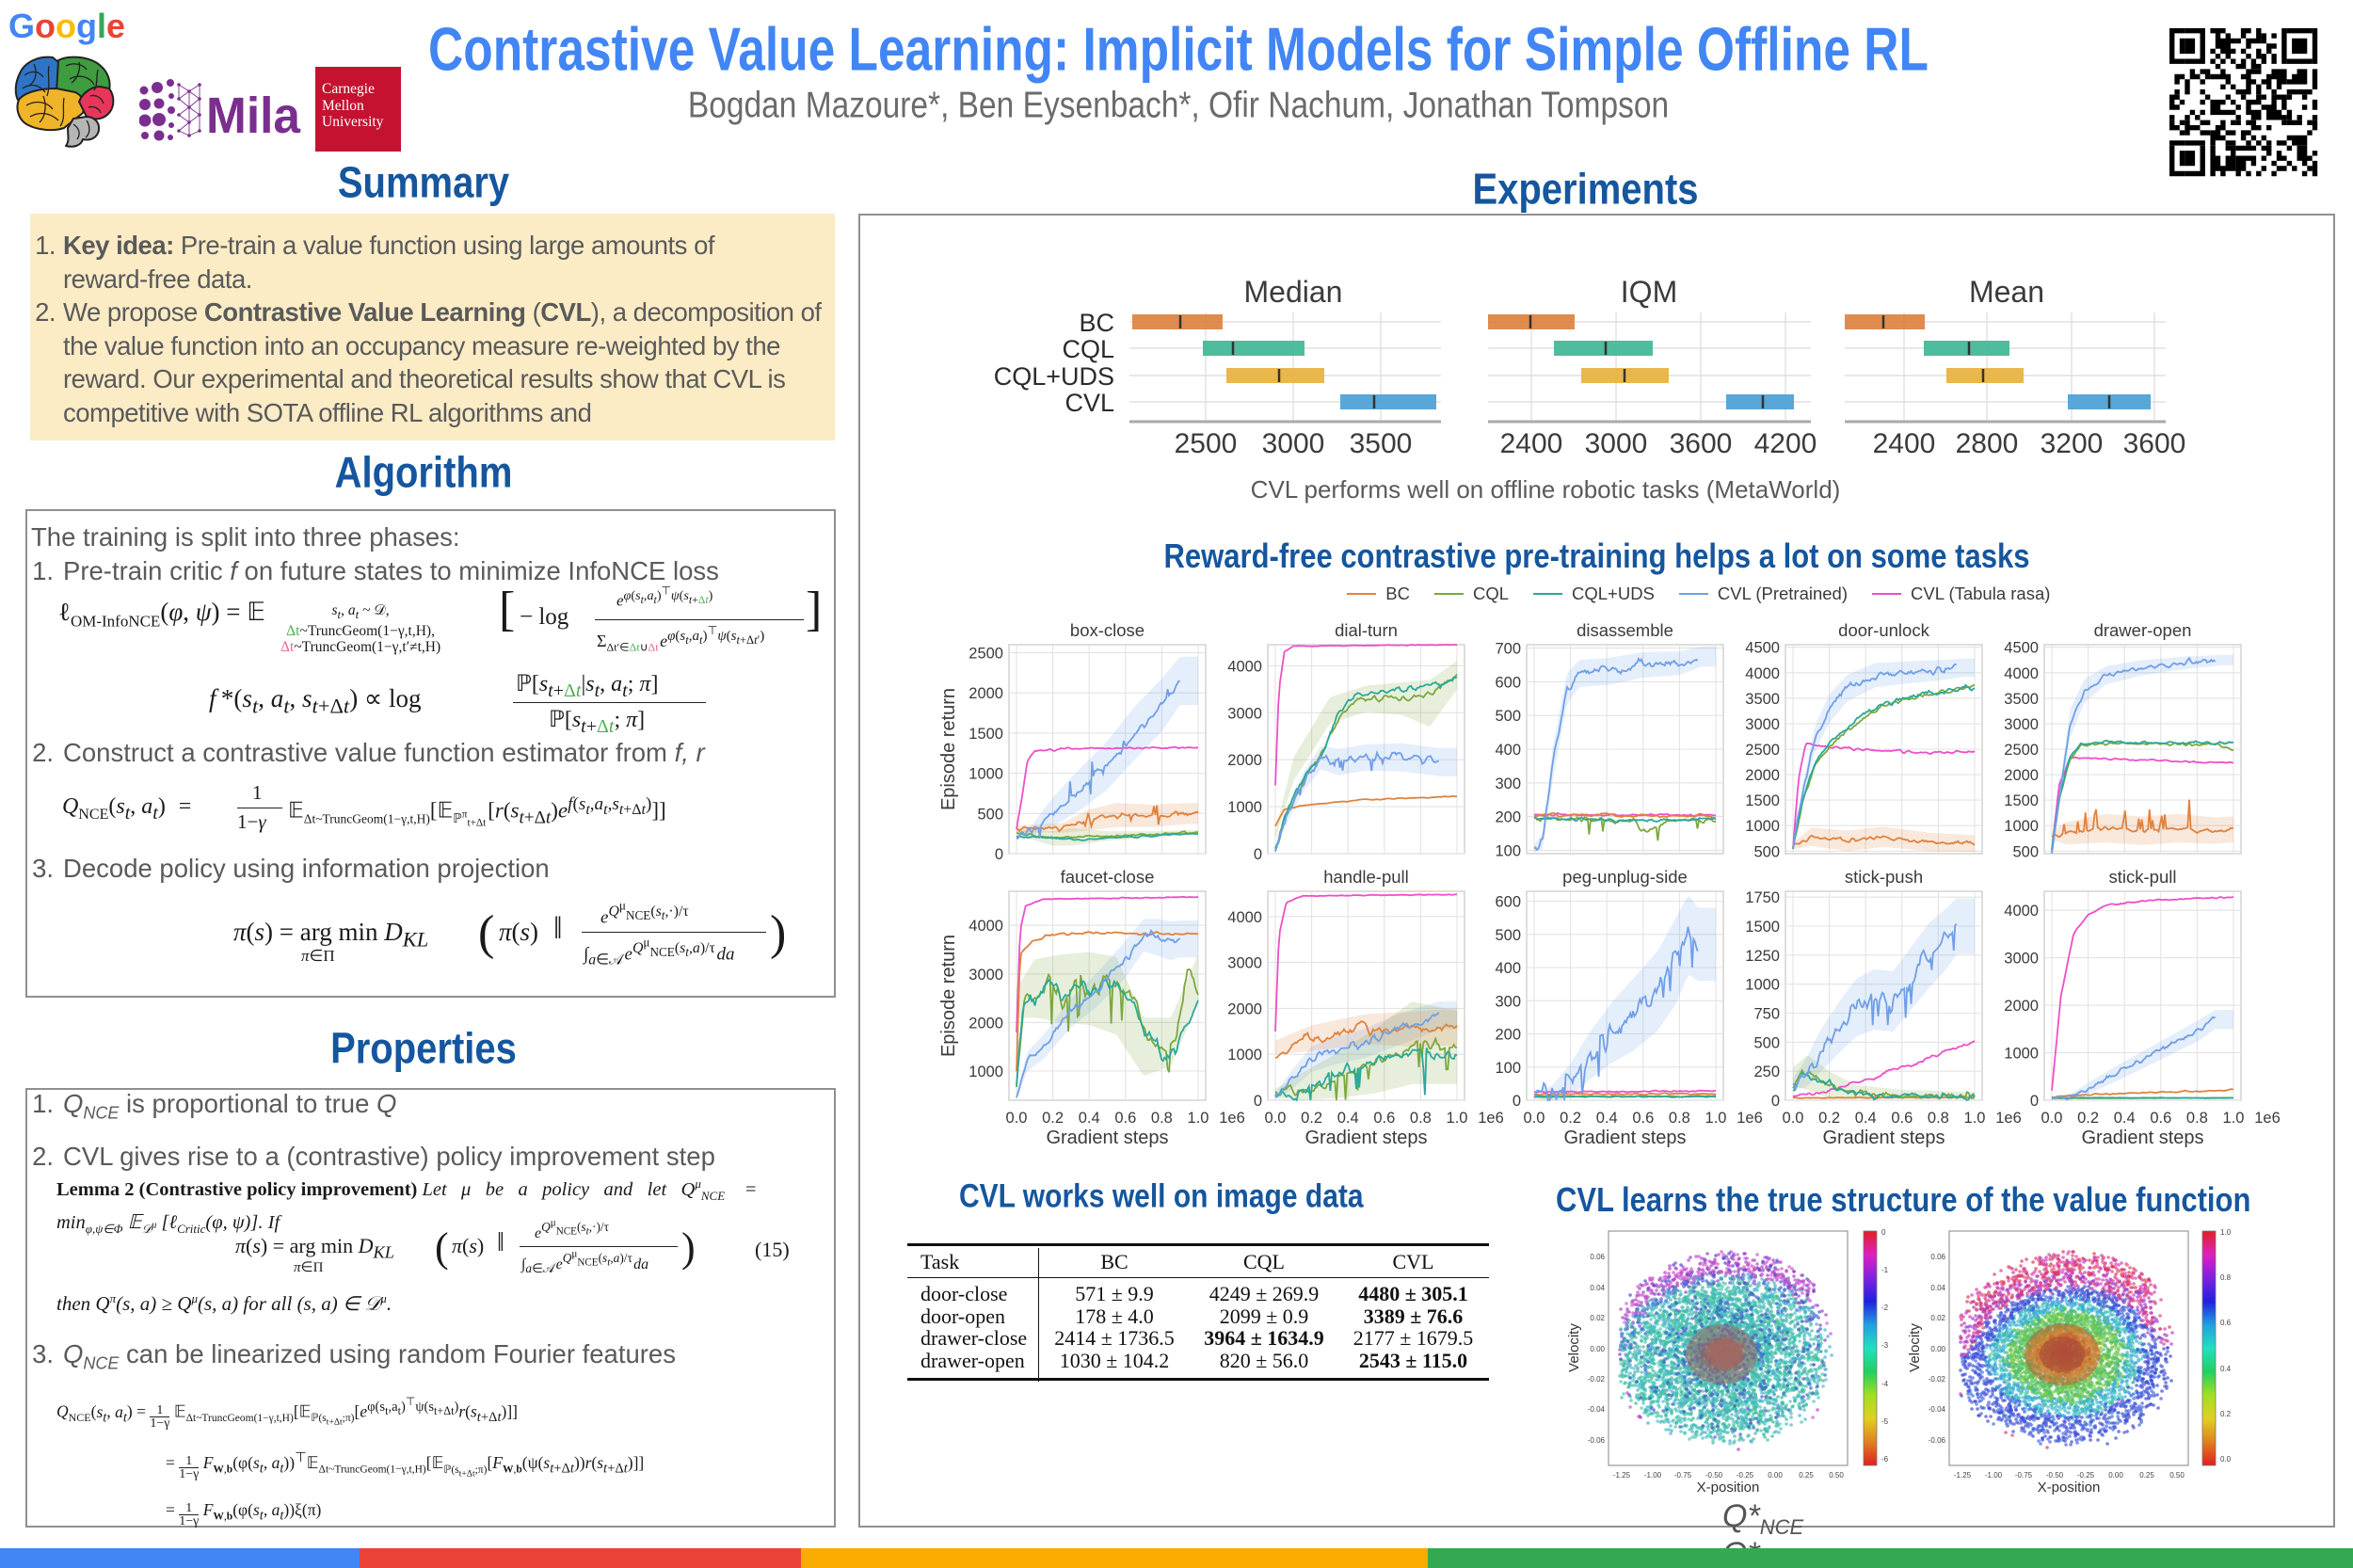 The image size is (2353, 1568). Describe the element at coordinates (2072, 443) in the screenshot. I see `svg-text: 3200` at that location.